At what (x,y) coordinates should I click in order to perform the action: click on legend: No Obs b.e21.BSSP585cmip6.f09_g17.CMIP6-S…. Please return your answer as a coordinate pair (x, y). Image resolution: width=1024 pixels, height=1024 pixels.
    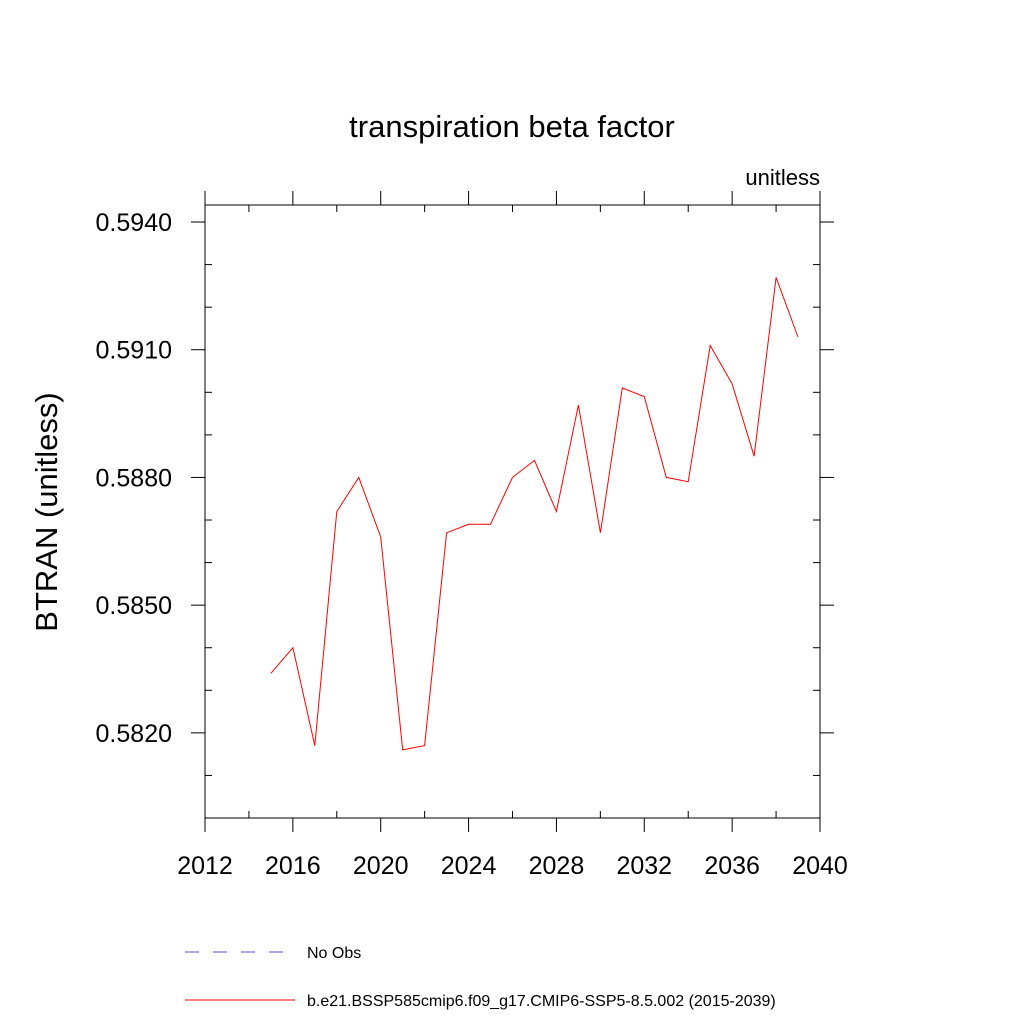
    Looking at the image, I should click on (480, 977).